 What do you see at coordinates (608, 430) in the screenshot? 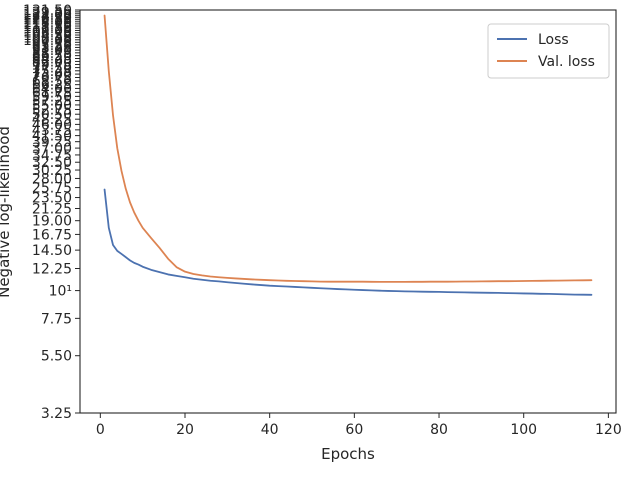
I see `x-tick-label: 120` at bounding box center [608, 430].